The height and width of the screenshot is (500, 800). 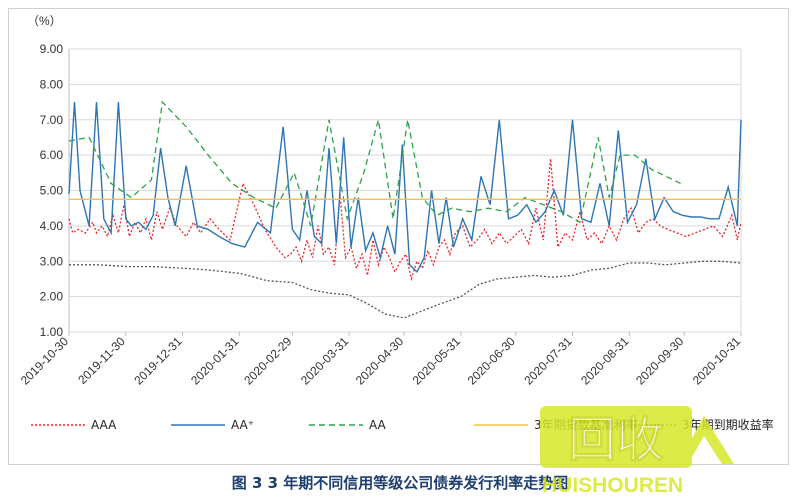 What do you see at coordinates (101, 360) in the screenshot?
I see `x-tick-label: 2019-11-30` at bounding box center [101, 360].